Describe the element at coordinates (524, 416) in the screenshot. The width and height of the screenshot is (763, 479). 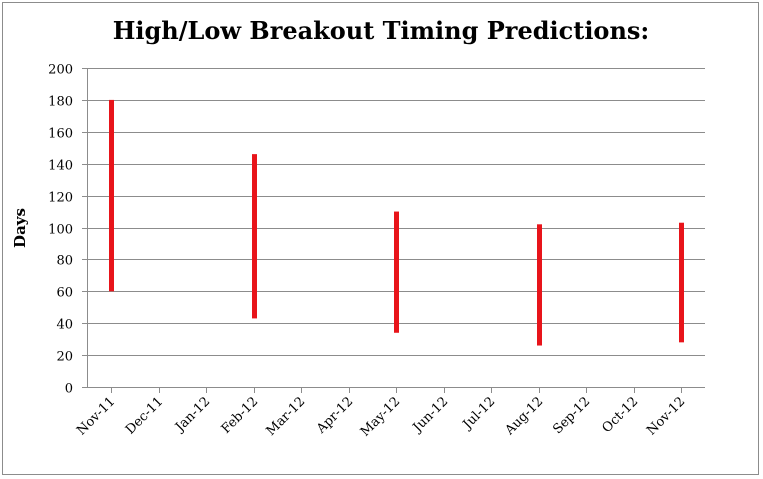
I see `x-tick-label: Aug-12` at that location.